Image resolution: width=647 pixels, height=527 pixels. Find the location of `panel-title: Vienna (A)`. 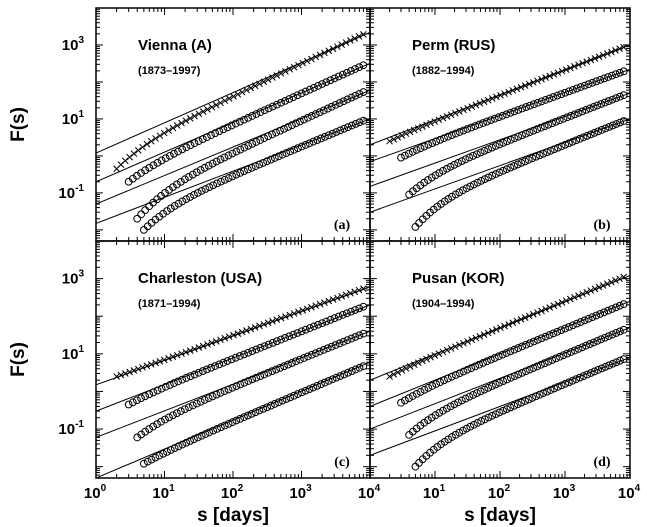

panel-title: Vienna (A) is located at coordinates (175, 45).